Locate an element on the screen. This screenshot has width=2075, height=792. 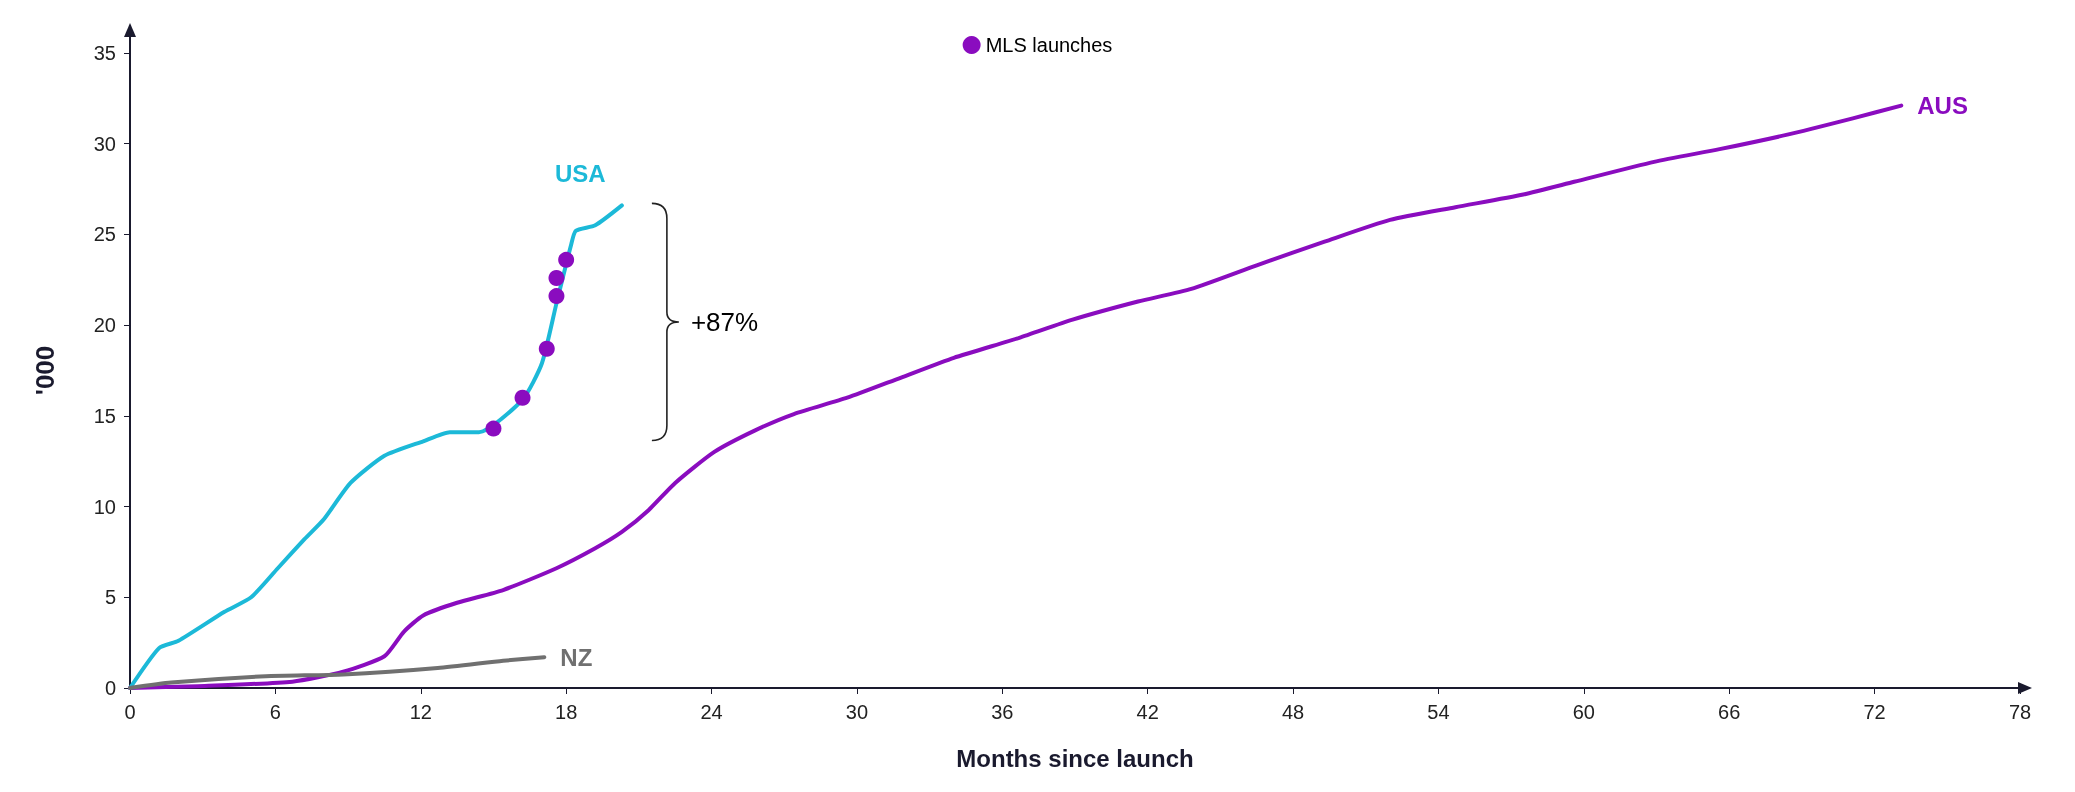
x-tick-label: 66 is located at coordinates (1729, 712).